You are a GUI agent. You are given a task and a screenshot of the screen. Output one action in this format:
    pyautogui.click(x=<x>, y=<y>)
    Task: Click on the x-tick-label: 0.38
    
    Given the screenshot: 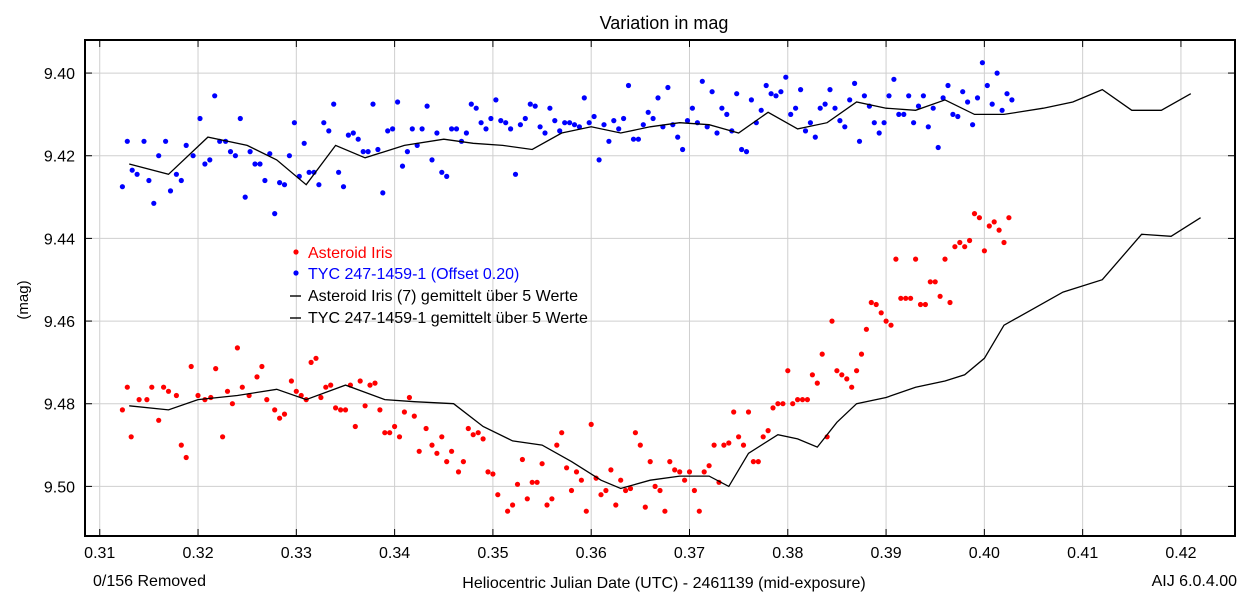 What is the action you would take?
    pyautogui.click(x=787, y=553)
    